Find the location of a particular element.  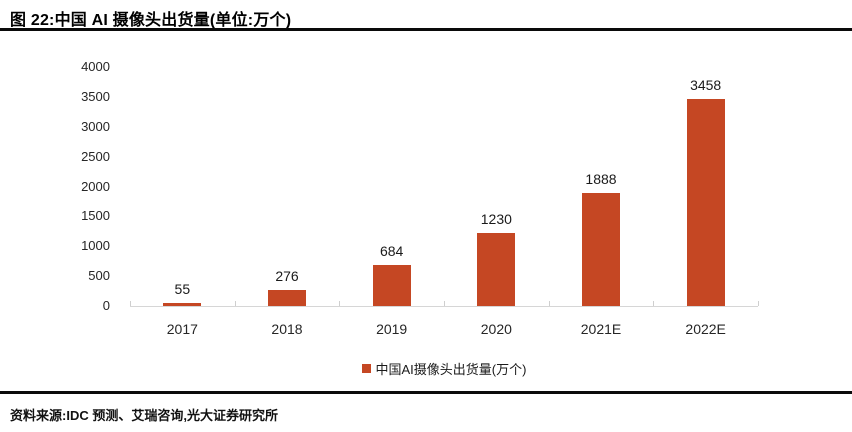

legend-label: 中国AI摄像头出货量(万个) is located at coordinates (451, 369).